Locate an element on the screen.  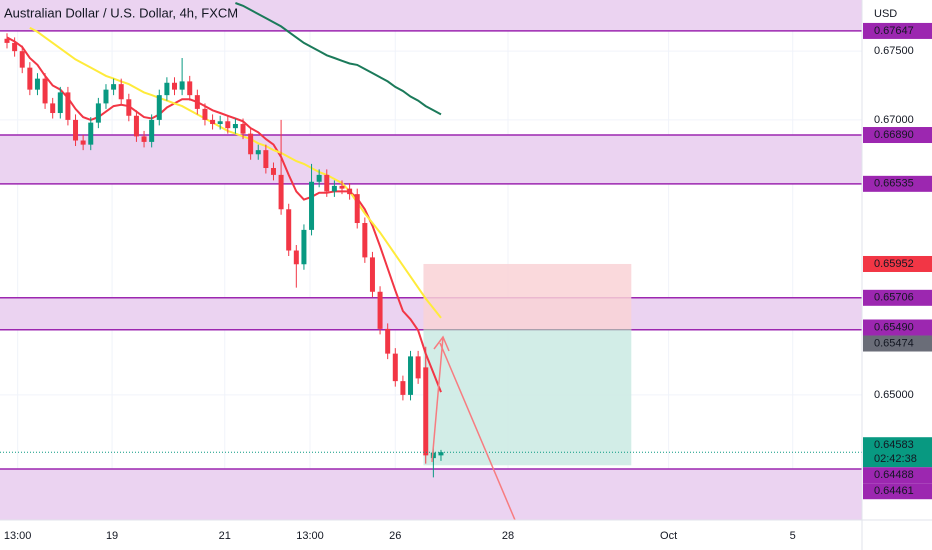
price-label: 0.67647 is located at coordinates (894, 31).